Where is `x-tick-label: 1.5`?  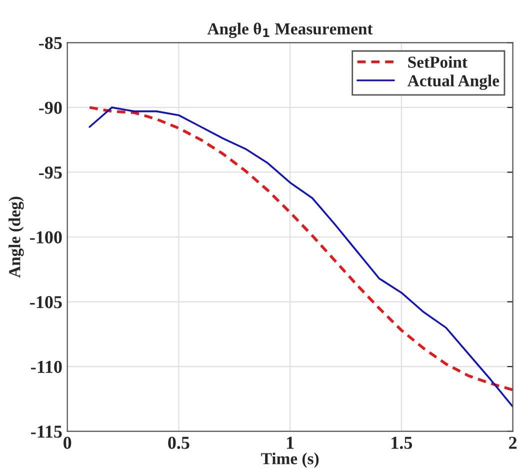 x-tick-label: 1.5 is located at coordinates (402, 442).